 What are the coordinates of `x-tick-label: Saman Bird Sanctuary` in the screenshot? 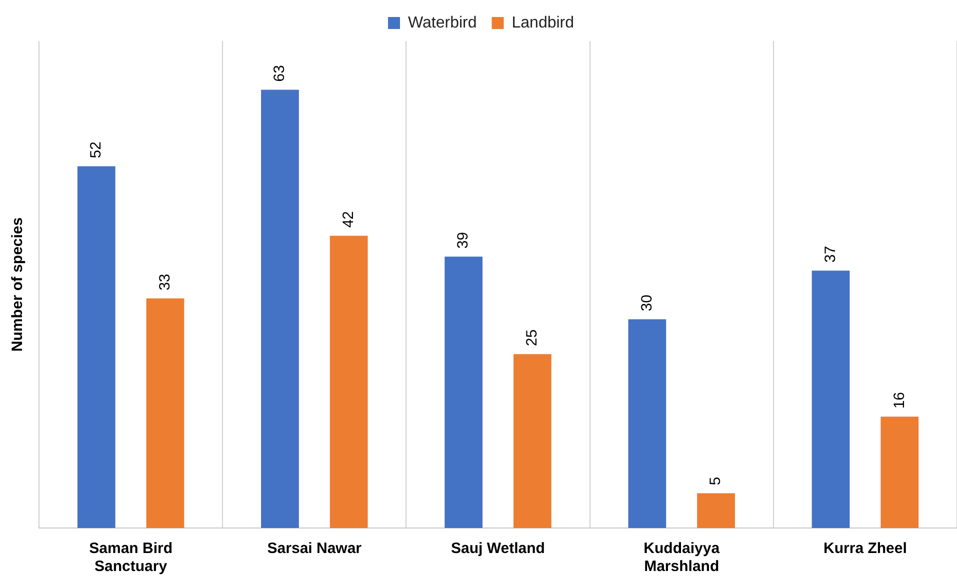 It's located at (130, 558).